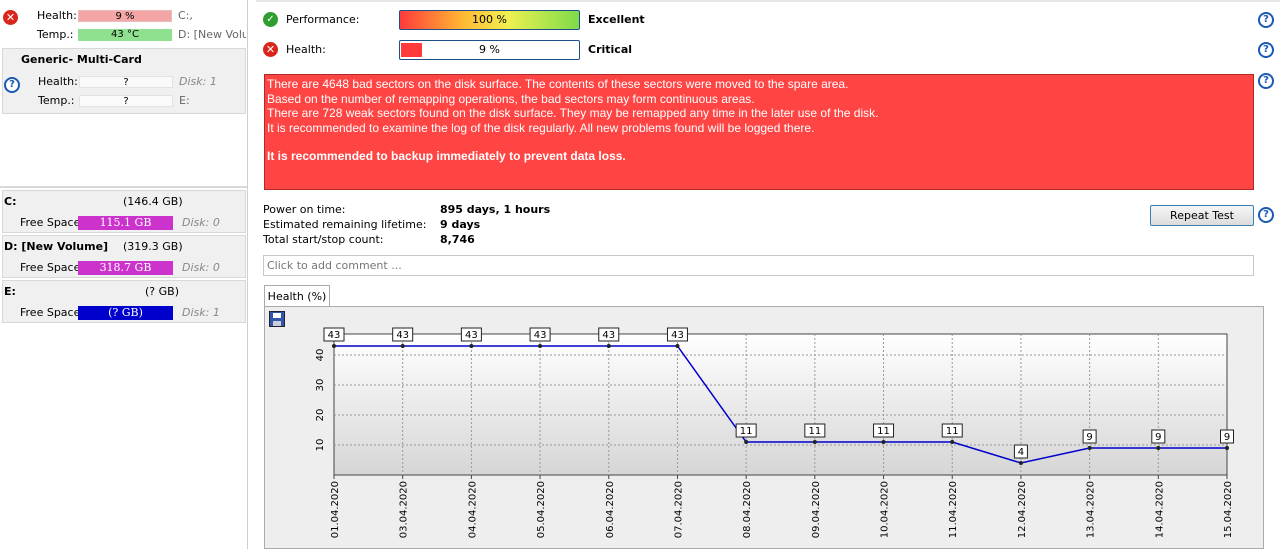 This screenshot has width=1280, height=549. I want to click on health-meter: 9 %, so click(489, 50).